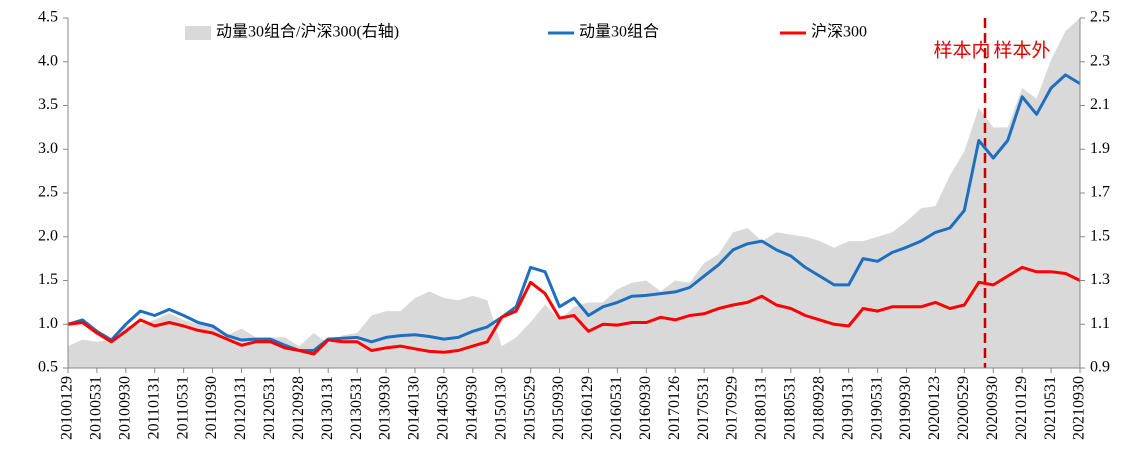  What do you see at coordinates (298, 408) in the screenshot?
I see `x-tick-label: 20120928` at bounding box center [298, 408].